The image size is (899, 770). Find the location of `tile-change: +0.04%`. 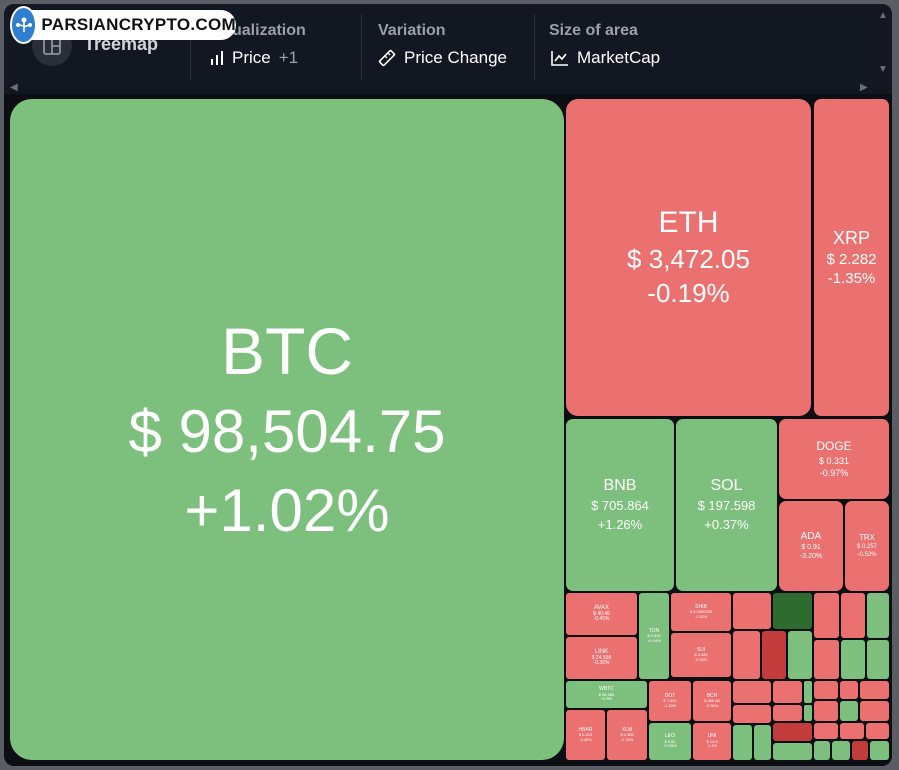

tile-change: +0.04% is located at coordinates (654, 640).